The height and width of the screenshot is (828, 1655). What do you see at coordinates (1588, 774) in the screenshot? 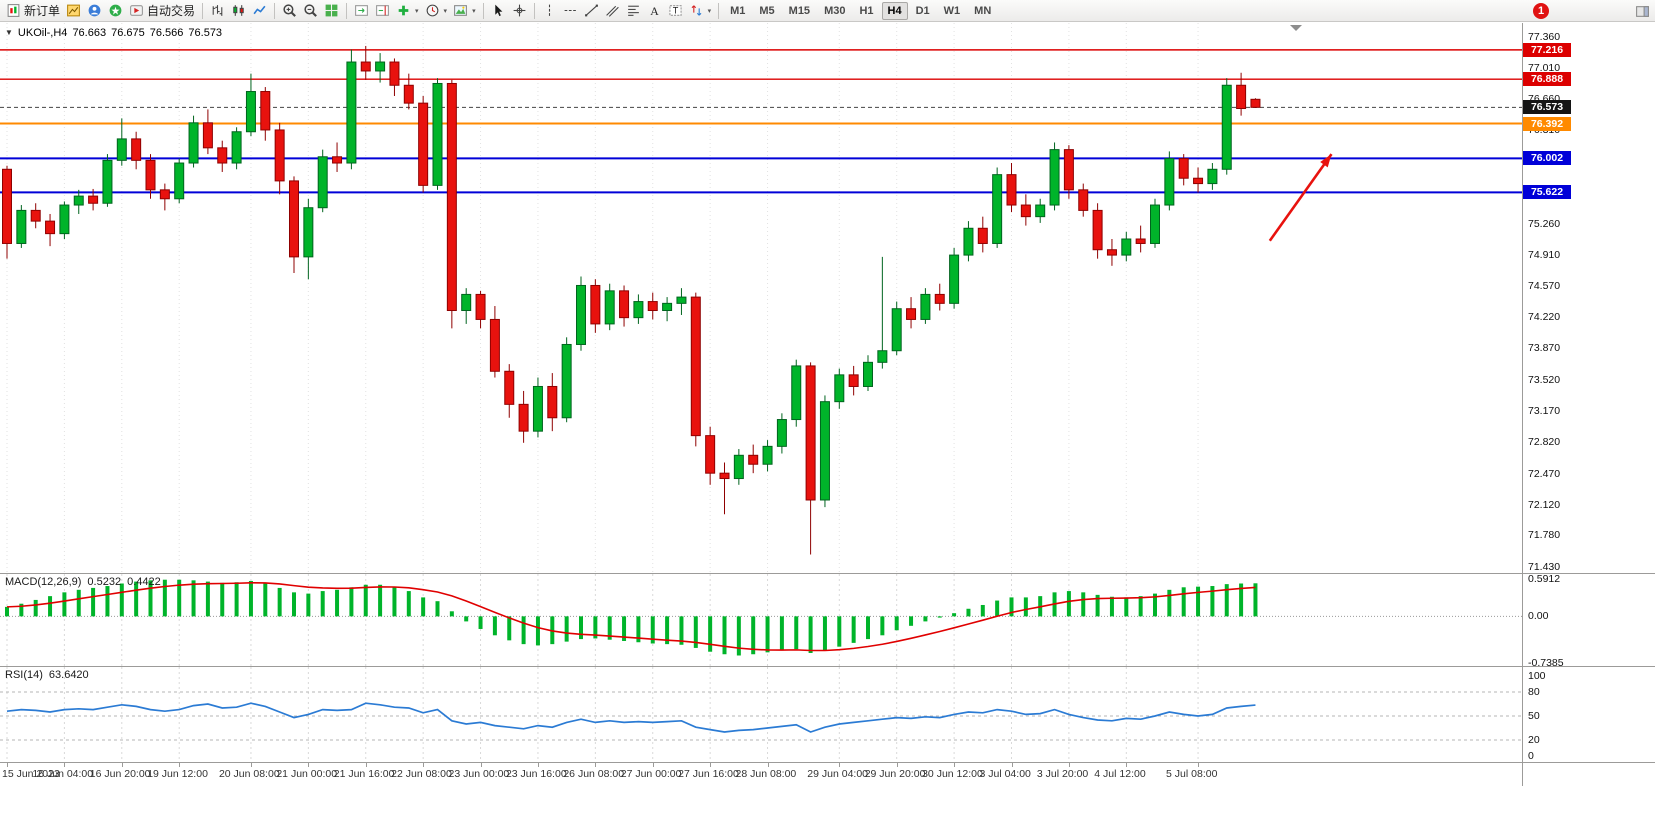
I see `time-axis-corner` at bounding box center [1588, 774].